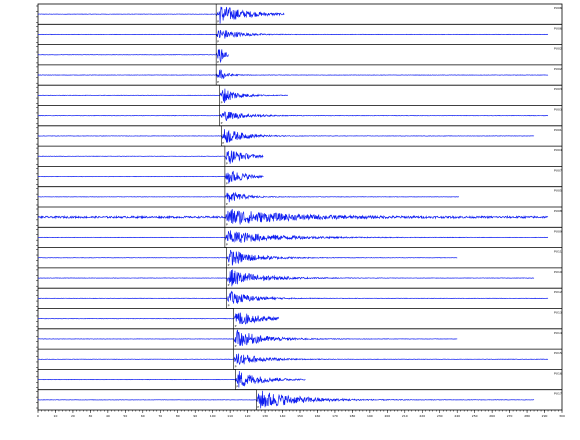 This screenshot has width=580, height=440. Describe the element at coordinates (405, 416) in the screenshot. I see `x-tick-label: 210` at that location.